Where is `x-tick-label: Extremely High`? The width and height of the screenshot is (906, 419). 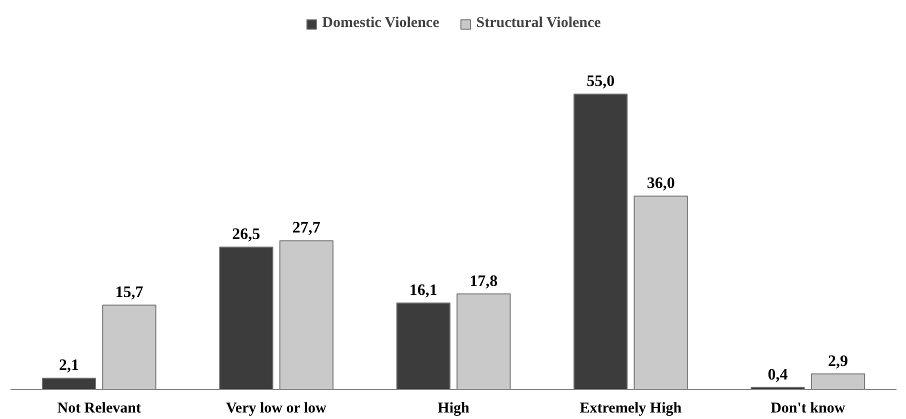
x-tick-label: Extremely High is located at coordinates (631, 408).